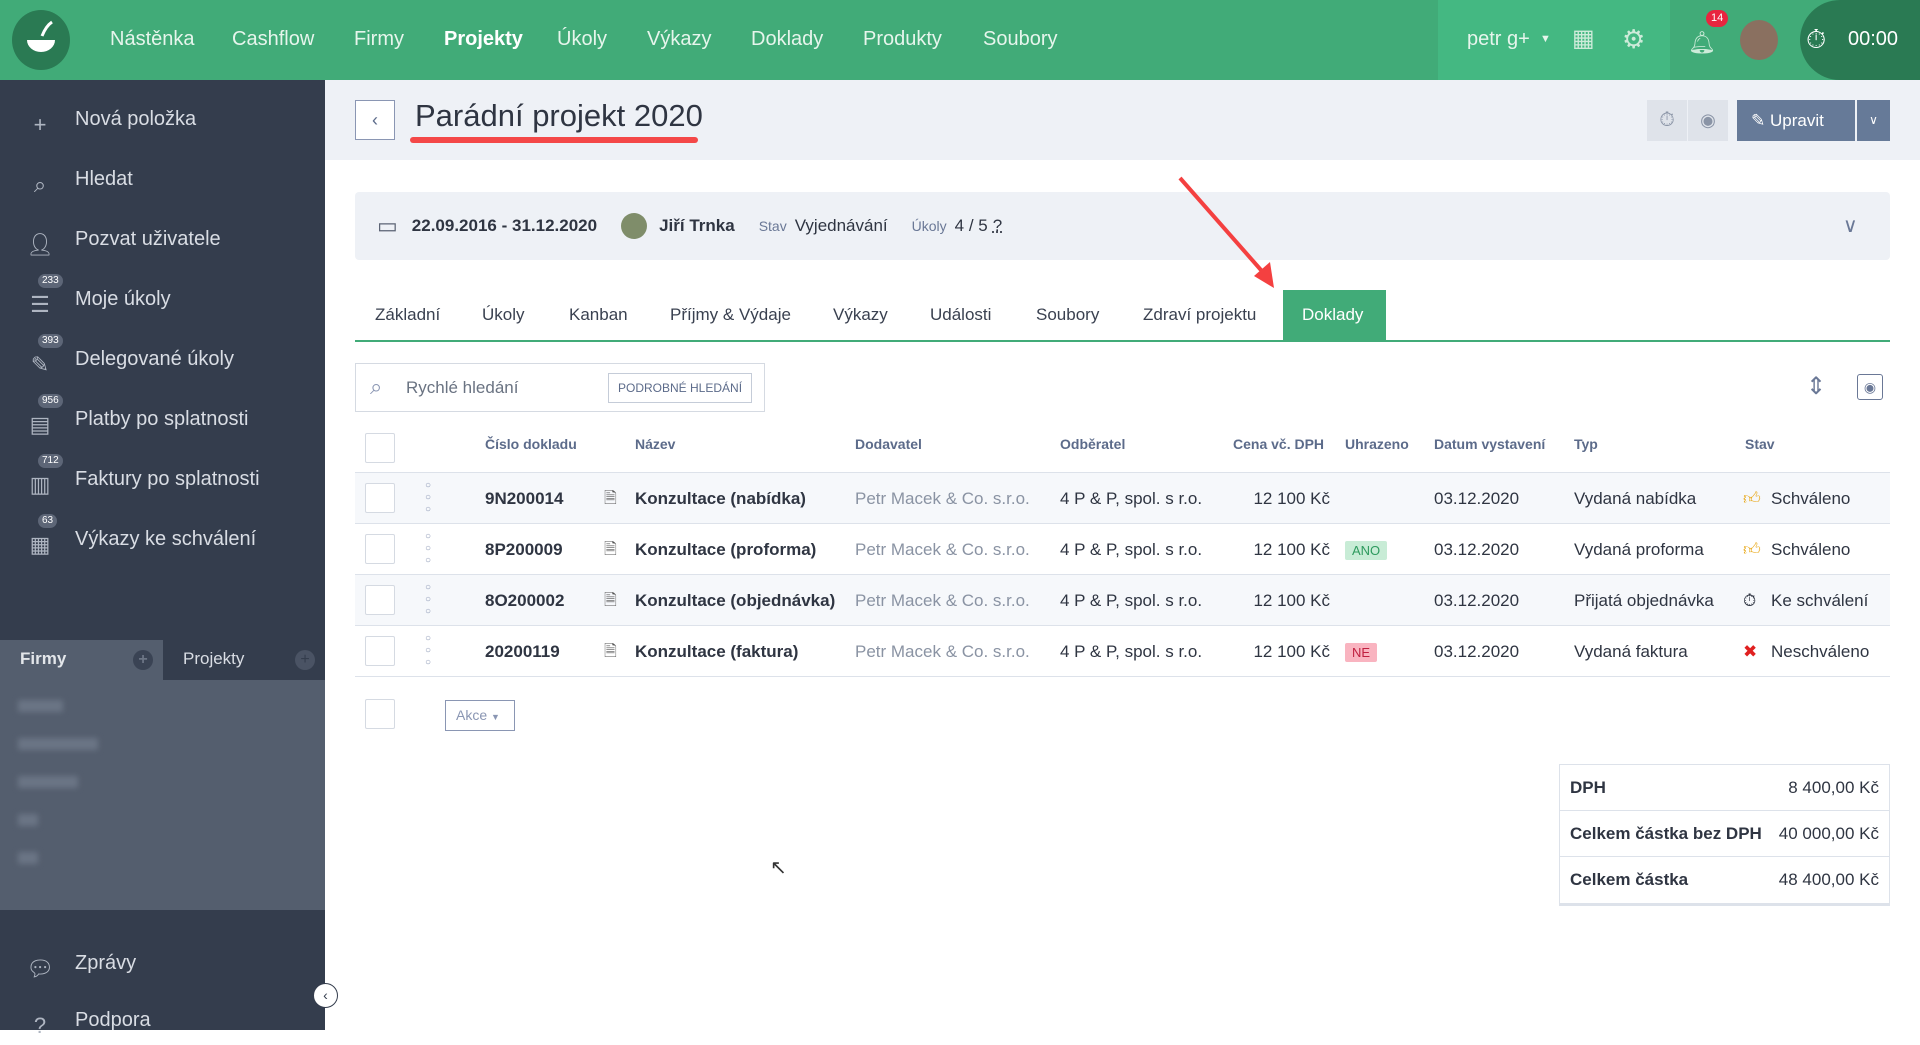 This screenshot has width=1920, height=1045. I want to click on edit-dropdown-button: ∨, so click(1873, 120).